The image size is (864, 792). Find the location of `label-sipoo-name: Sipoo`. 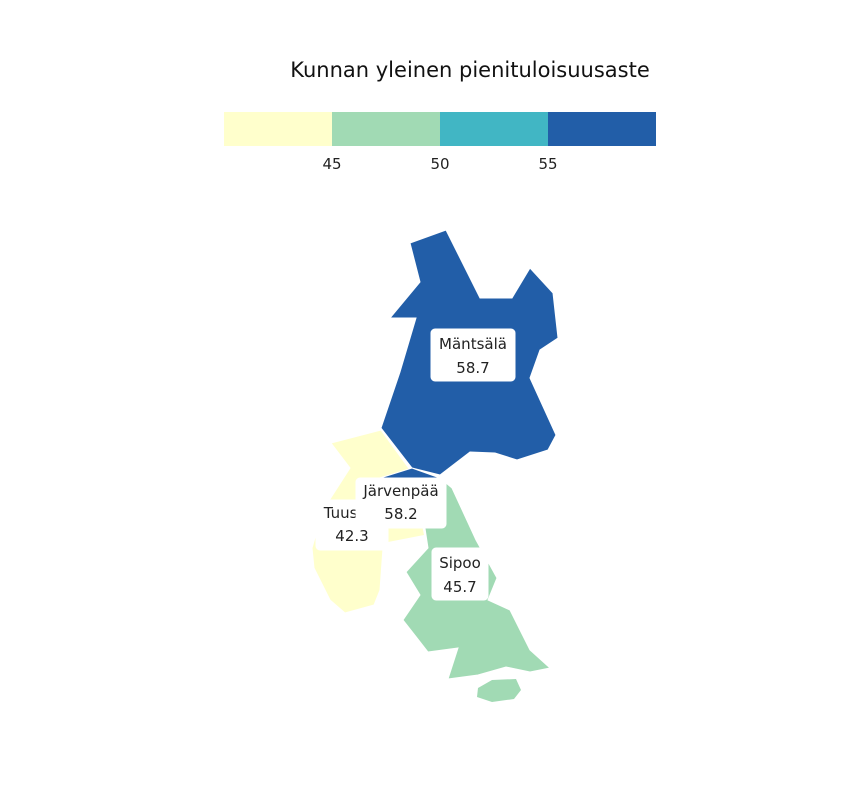

label-sipoo-name: Sipoo is located at coordinates (460, 563).